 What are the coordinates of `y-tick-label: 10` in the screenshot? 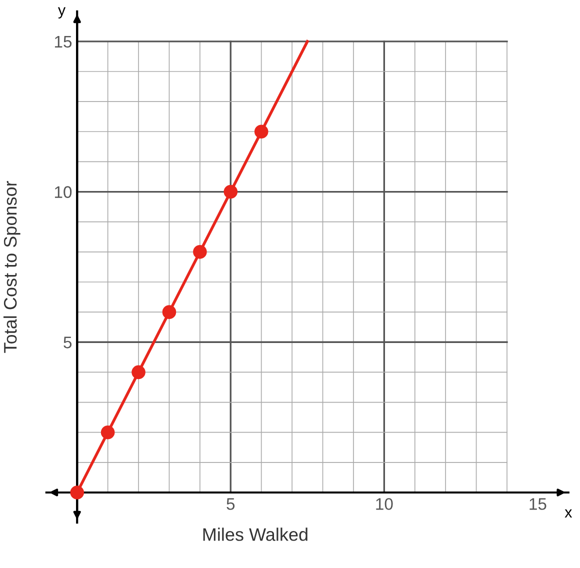 It's located at (63, 192).